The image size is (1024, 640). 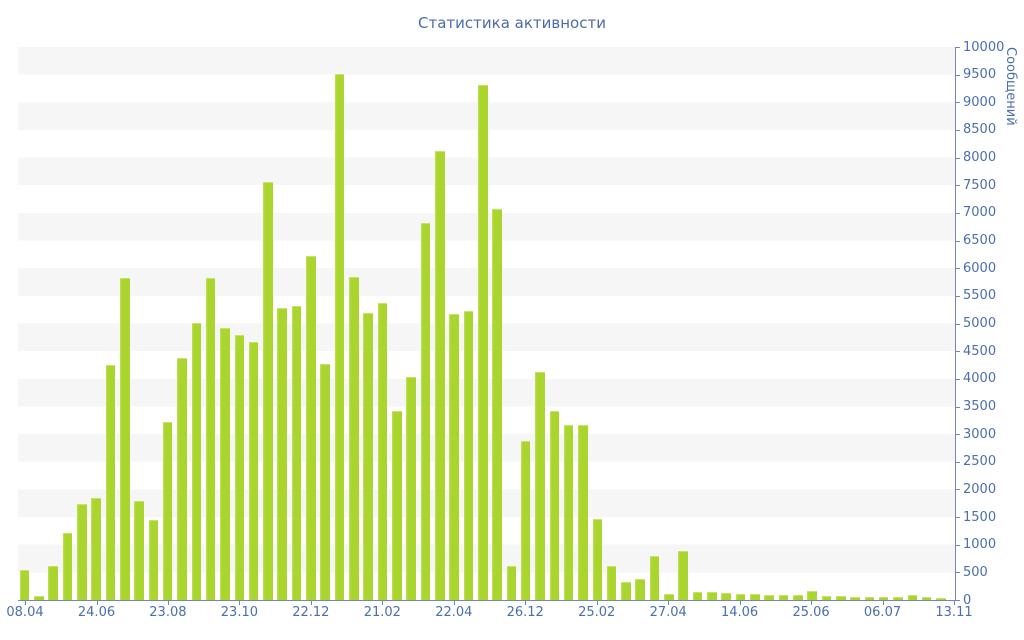 I want to click on x-tick-label: 22.04, so click(x=454, y=612).